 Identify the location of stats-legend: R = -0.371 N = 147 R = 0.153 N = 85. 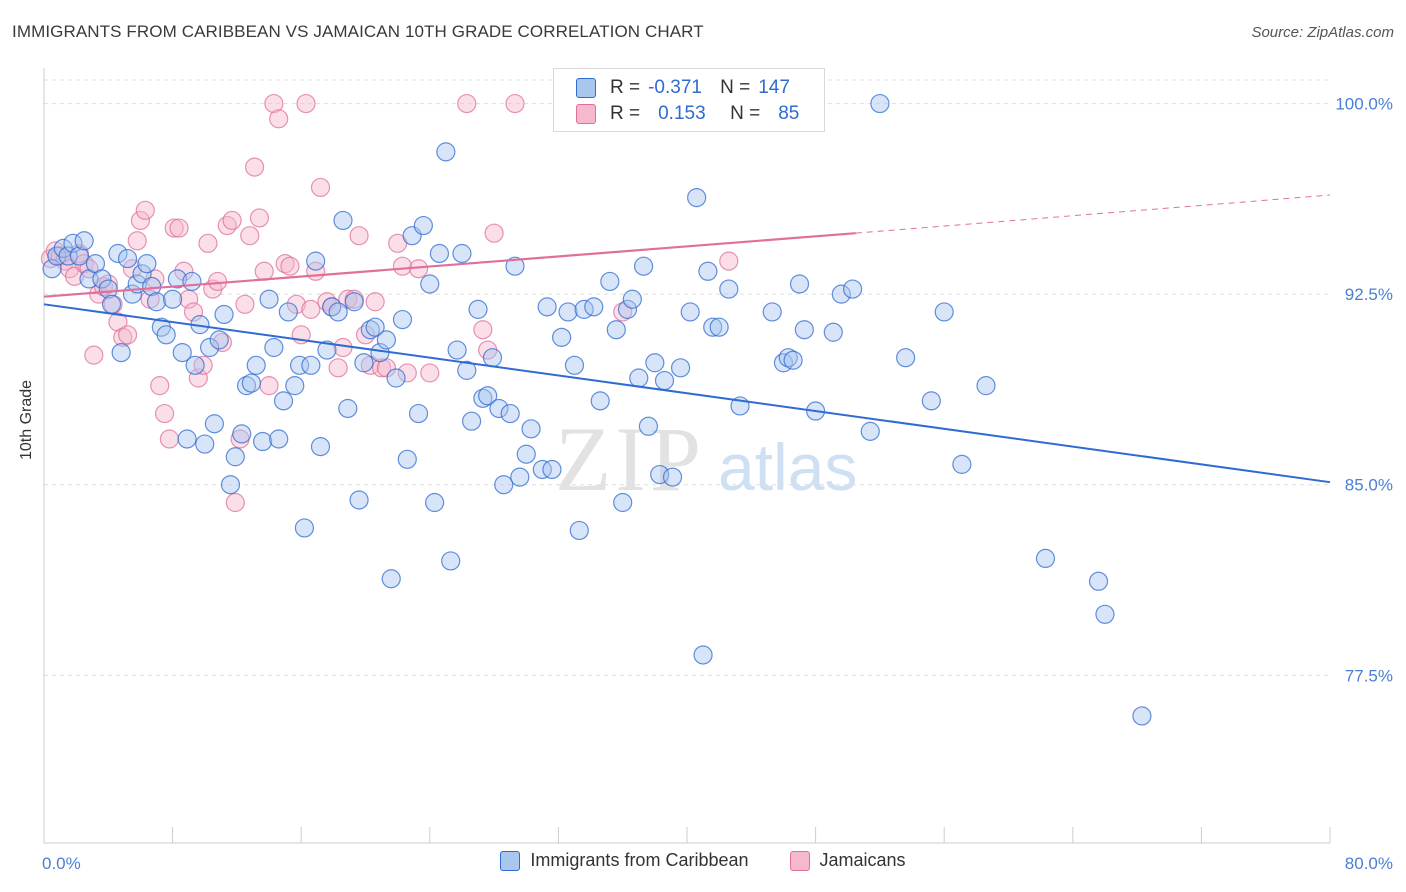
(689, 100).